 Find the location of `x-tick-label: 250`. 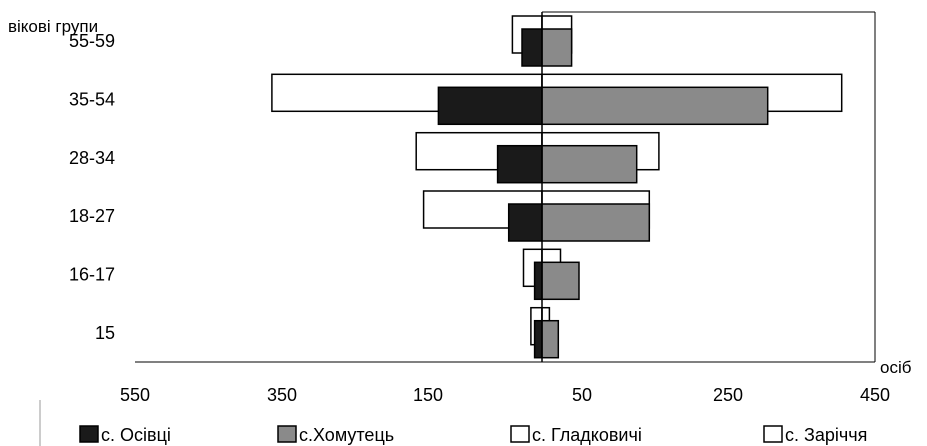

x-tick-label: 250 is located at coordinates (728, 395).